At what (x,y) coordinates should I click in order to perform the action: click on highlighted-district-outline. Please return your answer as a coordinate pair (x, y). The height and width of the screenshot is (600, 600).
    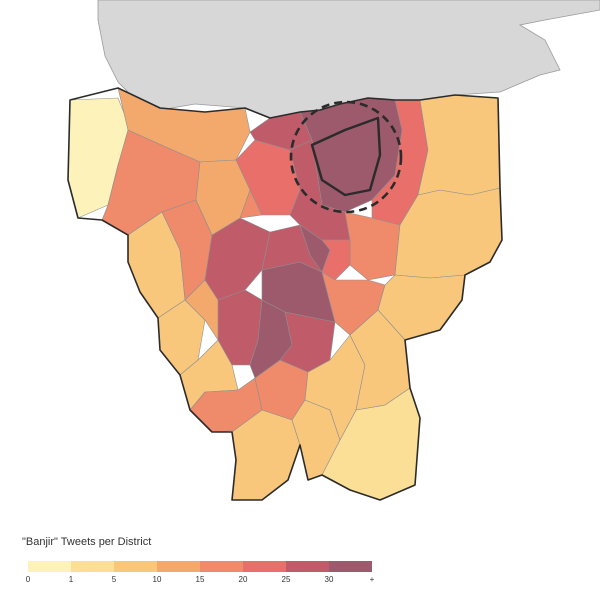
    Looking at the image, I should click on (346, 156).